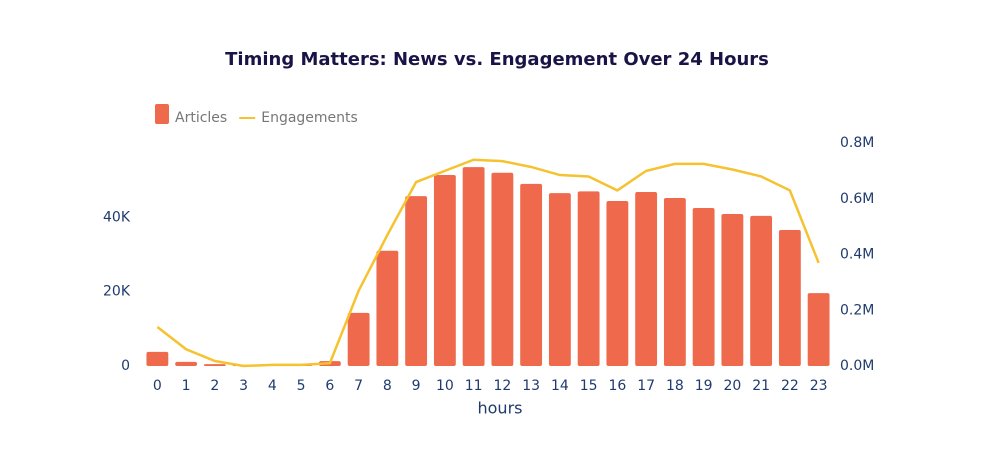 Image resolution: width=998 pixels, height=473 pixels. Describe the element at coordinates (560, 386) in the screenshot. I see `x-tick-label: 14` at that location.